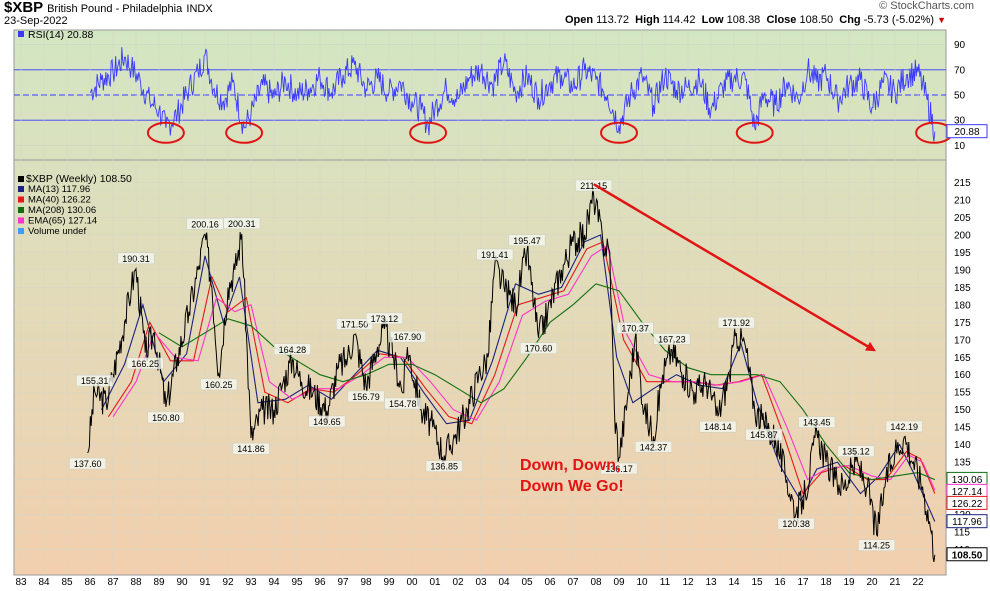 This screenshot has height=591, width=990. What do you see at coordinates (59, 189) in the screenshot?
I see `legend-entry: MA(13) 117.96` at bounding box center [59, 189].